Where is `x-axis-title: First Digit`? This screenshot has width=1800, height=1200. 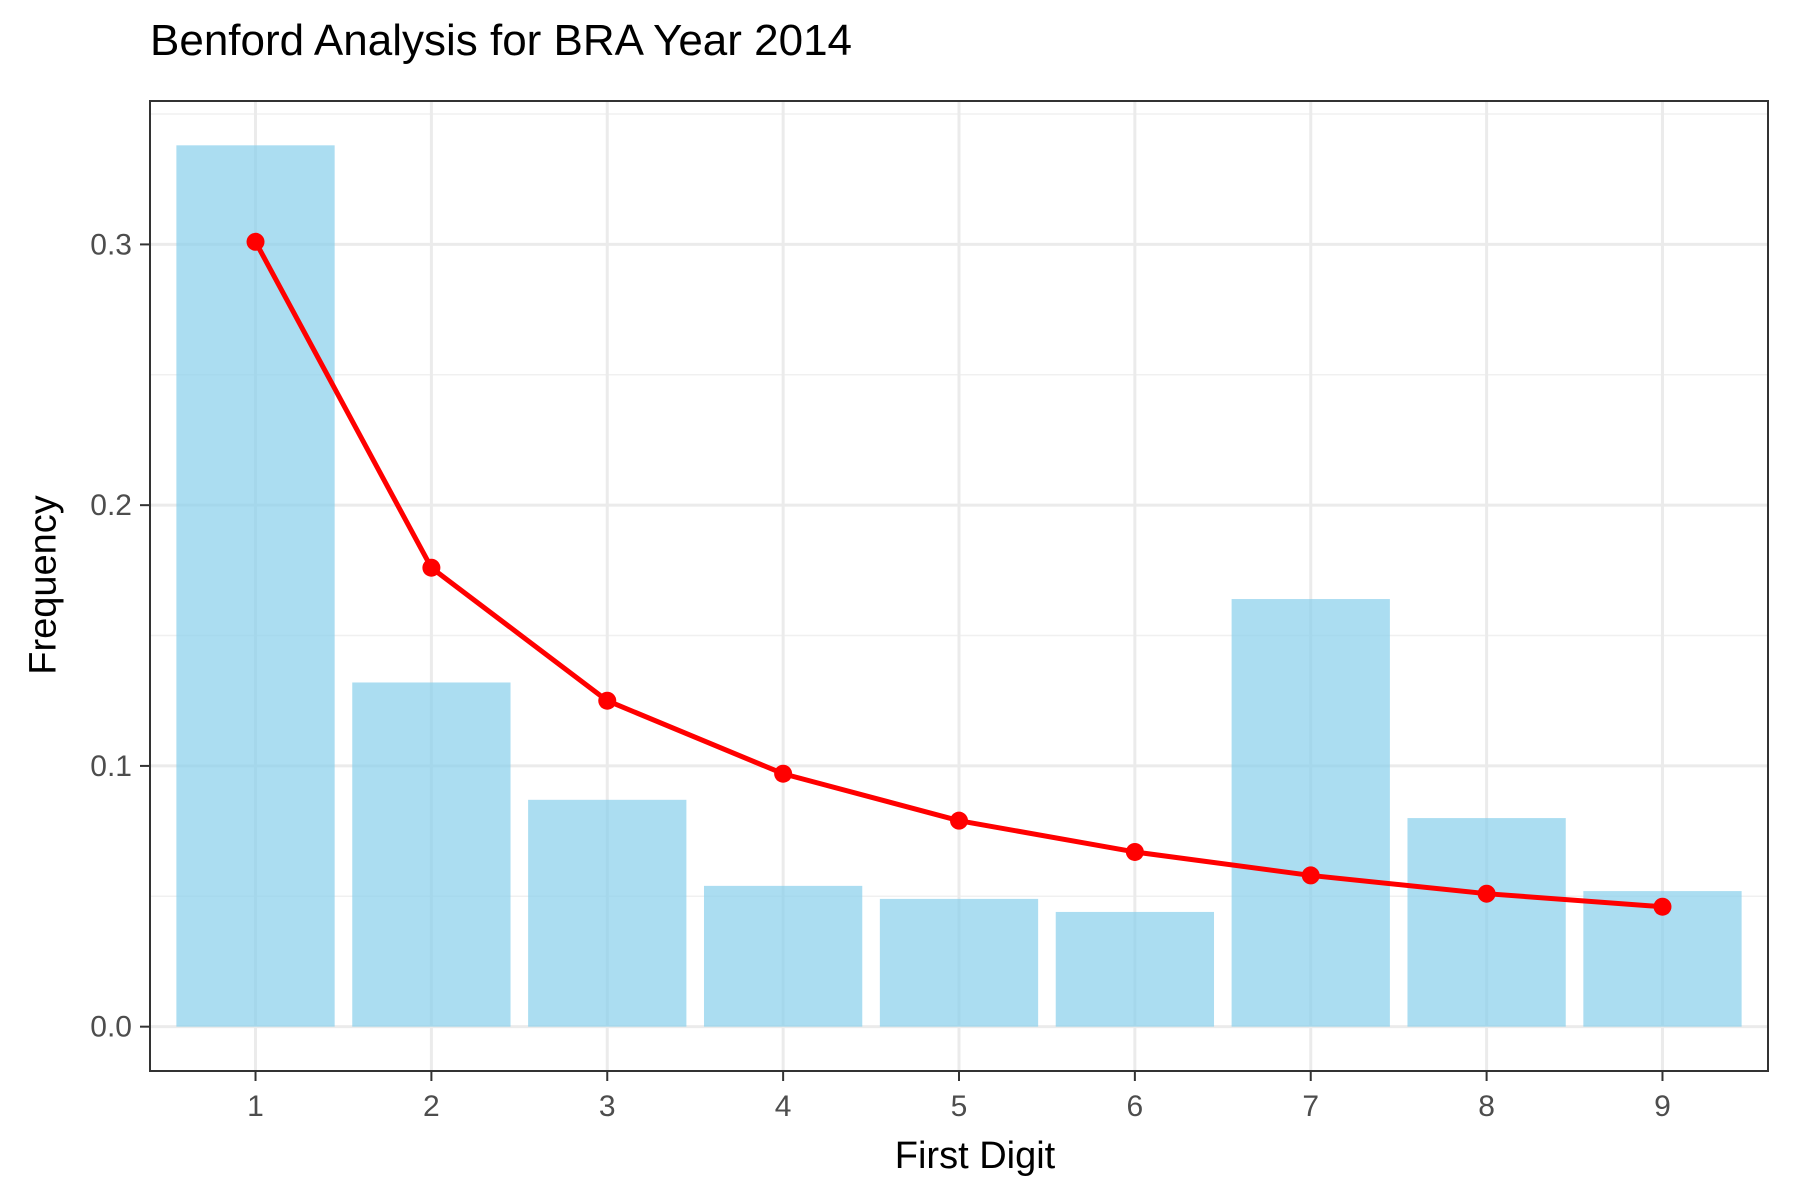 x-axis-title: First Digit is located at coordinates (975, 1156).